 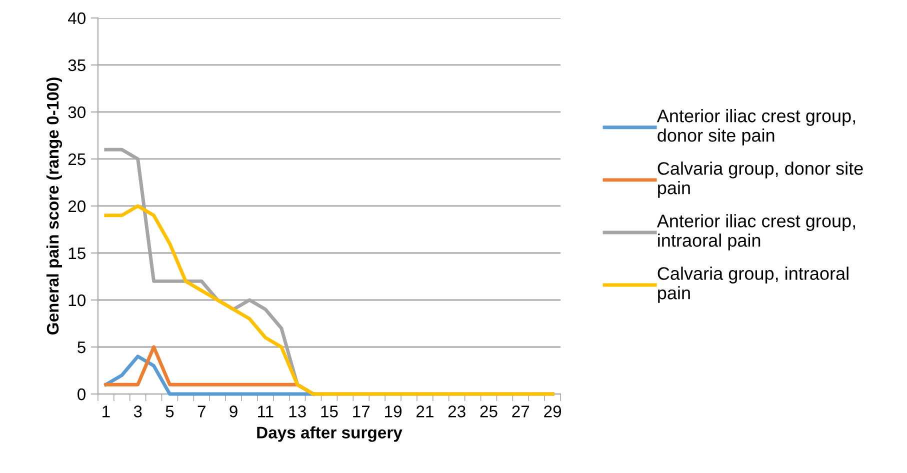 What do you see at coordinates (77, 65) in the screenshot?
I see `y-tick-label: 35` at bounding box center [77, 65].